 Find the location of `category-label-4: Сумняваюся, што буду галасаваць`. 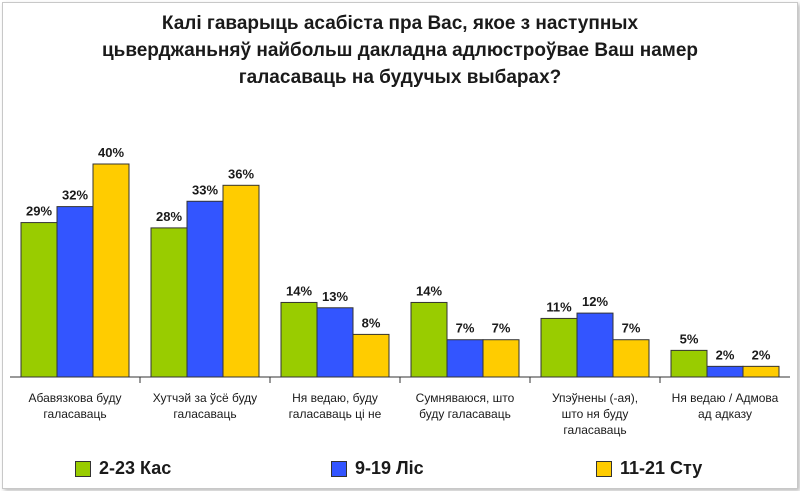

category-label-4: Сумняваюся, што буду галасаваць is located at coordinates (465, 406).